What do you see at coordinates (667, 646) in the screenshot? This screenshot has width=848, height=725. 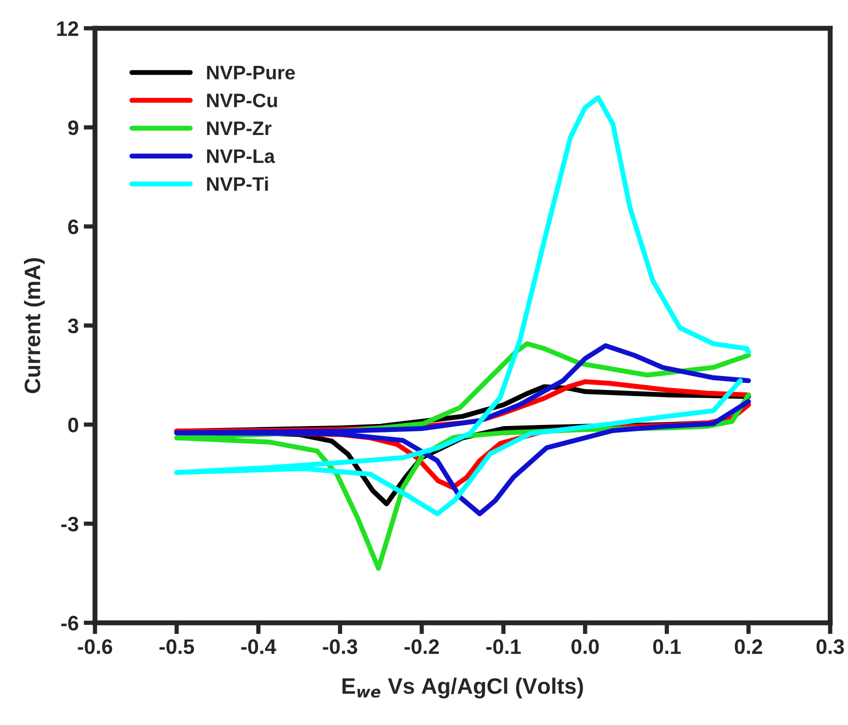 I see `x-tick-label: 0.1` at bounding box center [667, 646].